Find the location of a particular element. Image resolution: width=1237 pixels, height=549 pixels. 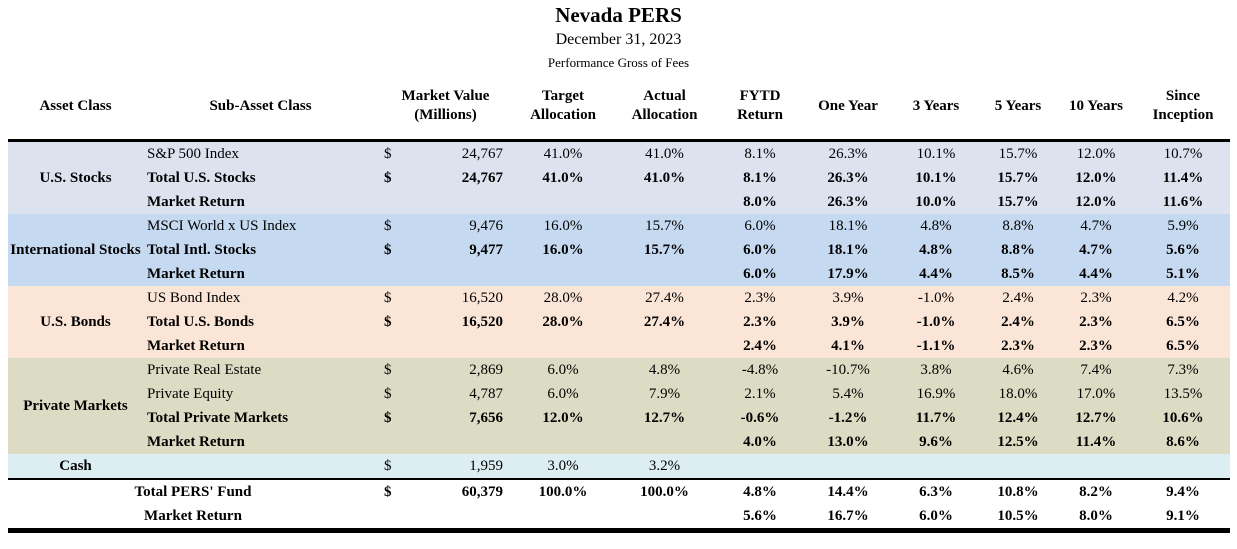

since-inception-cell: 5.1% is located at coordinates (1183, 274).